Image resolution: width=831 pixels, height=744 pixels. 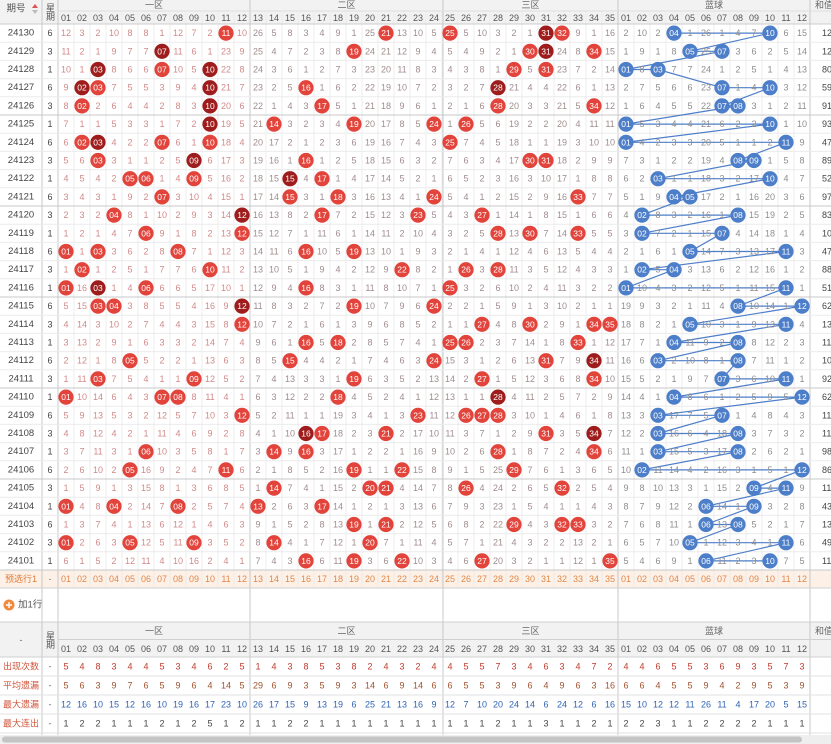 I want to click on preselect-cell: 35, so click(x=610, y=579).